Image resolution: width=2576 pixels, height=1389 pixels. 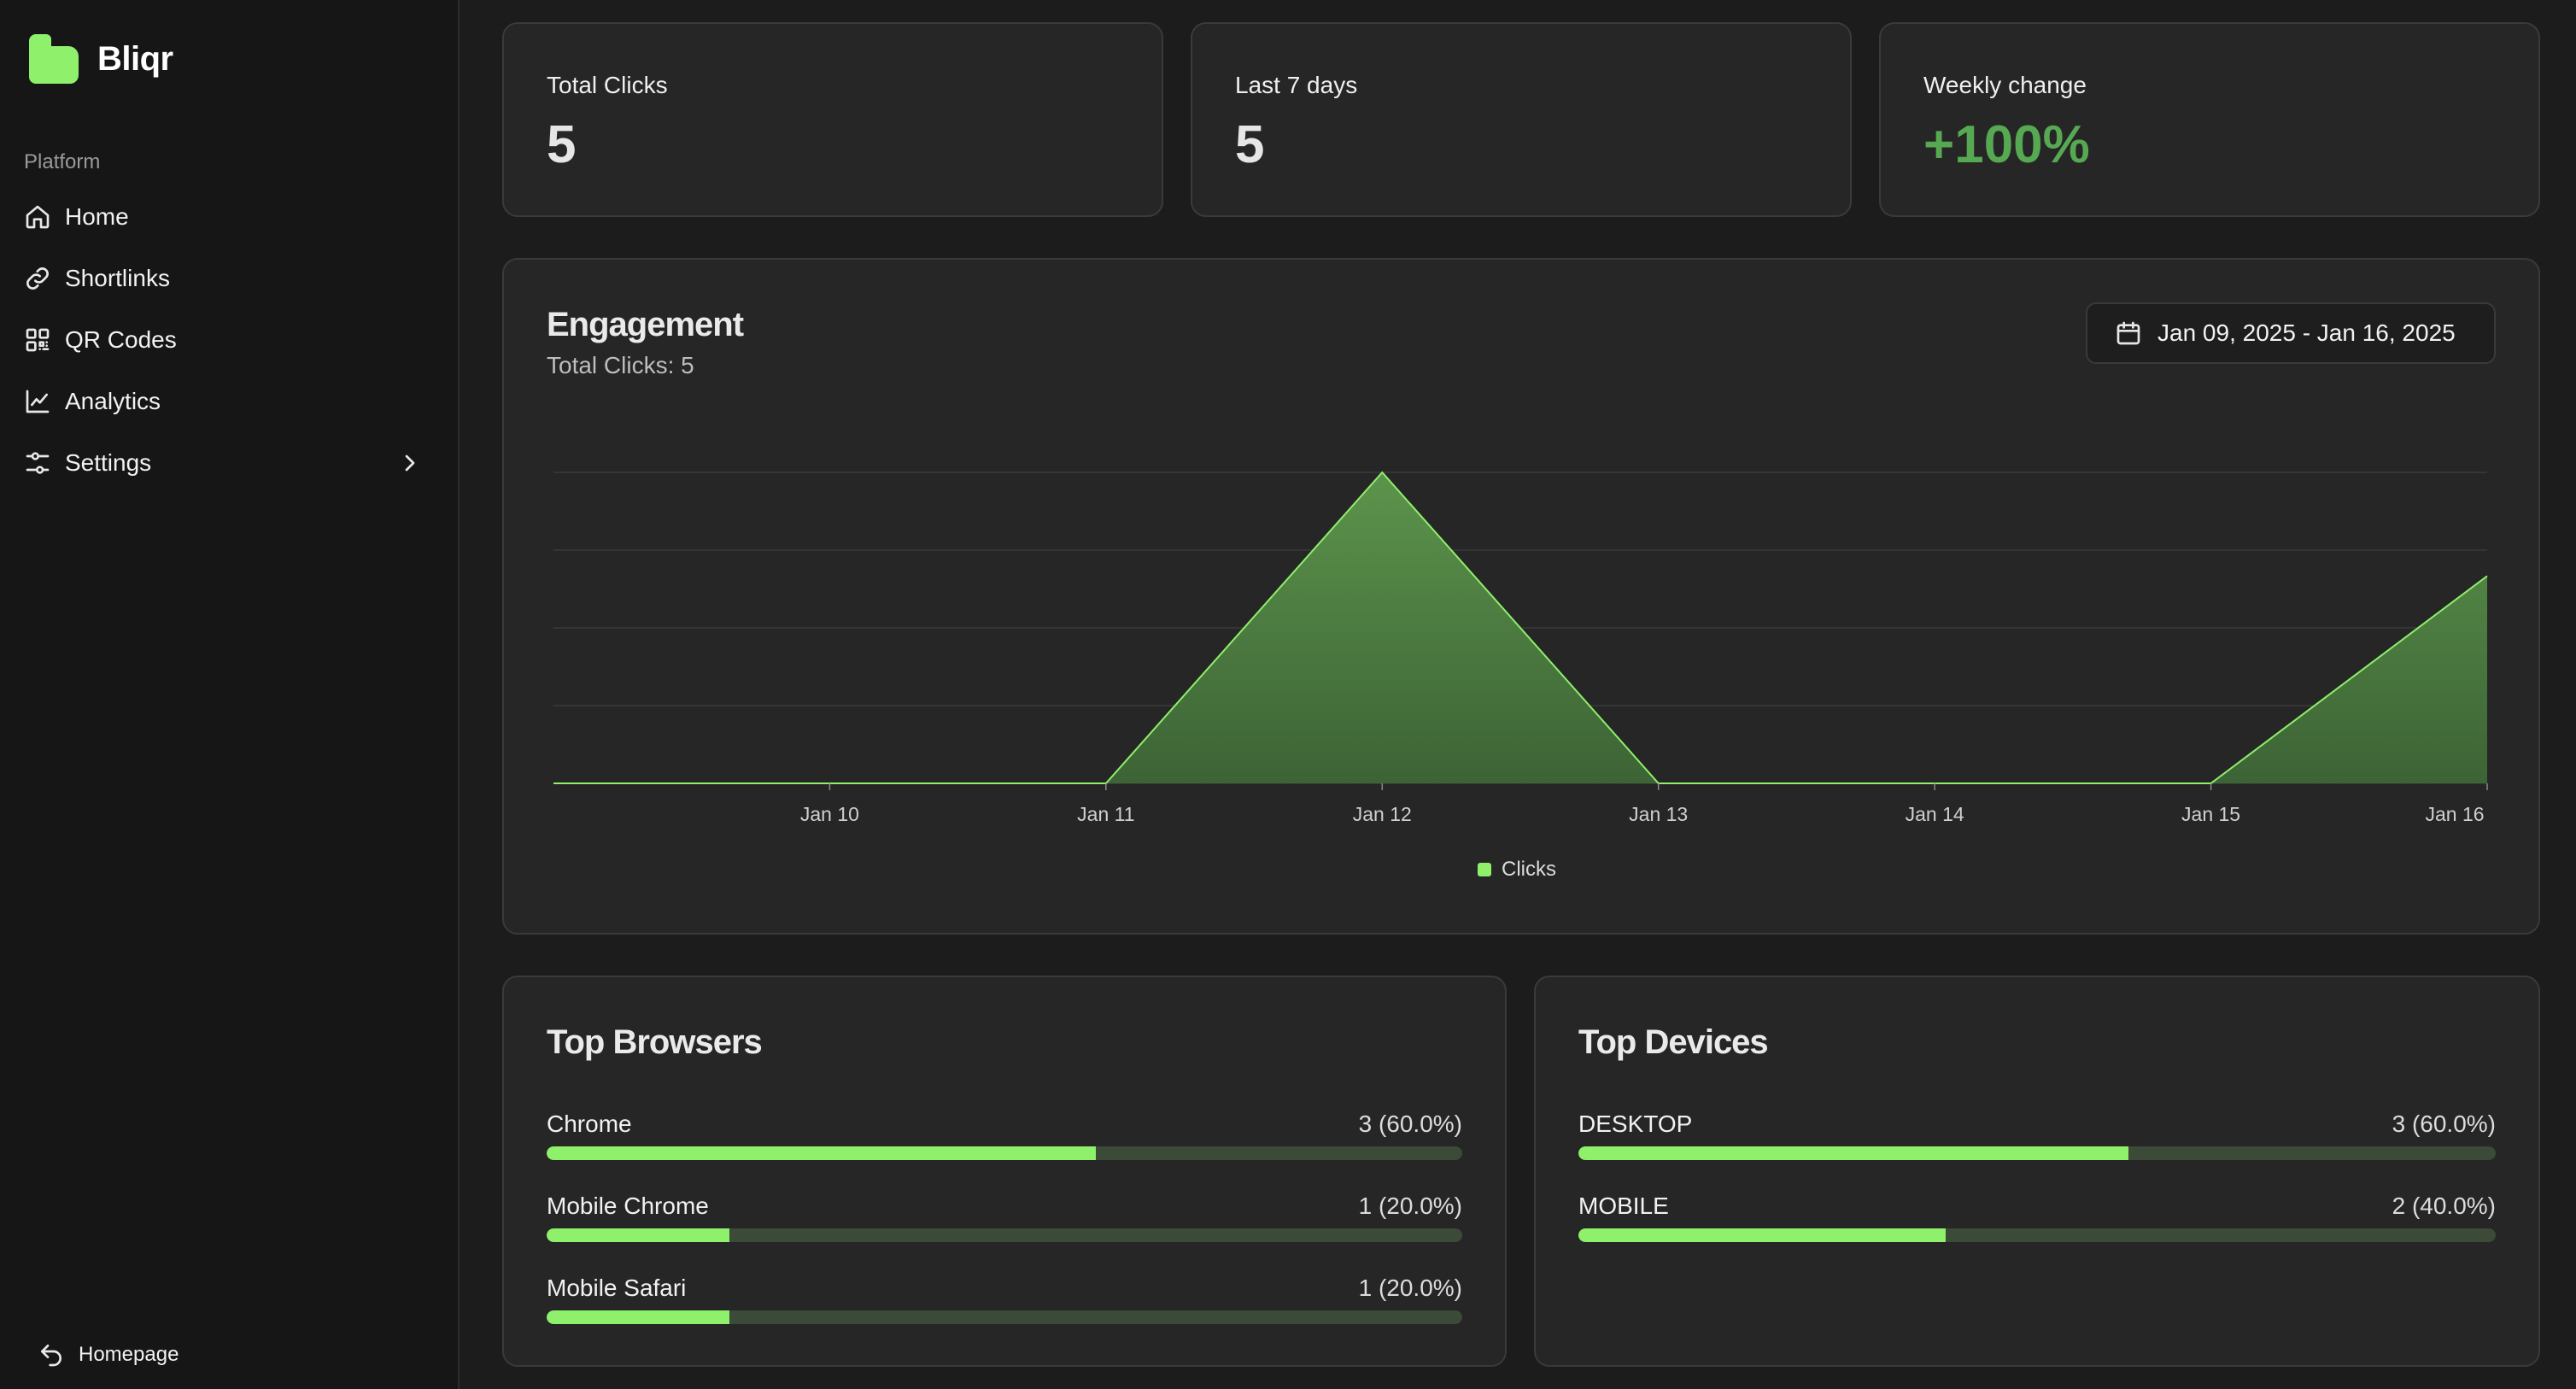 I want to click on settings-icon, so click(x=38, y=463).